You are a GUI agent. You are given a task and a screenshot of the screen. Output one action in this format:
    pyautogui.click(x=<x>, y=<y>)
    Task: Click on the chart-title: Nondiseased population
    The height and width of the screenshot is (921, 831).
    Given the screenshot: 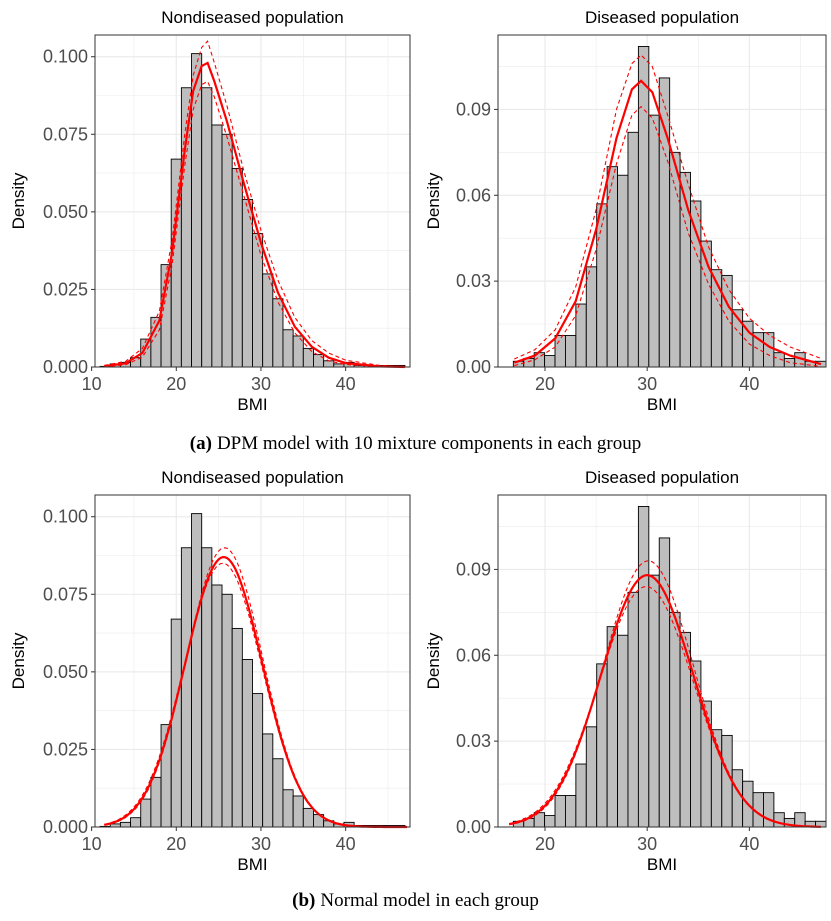 What is the action you would take?
    pyautogui.click(x=252, y=17)
    